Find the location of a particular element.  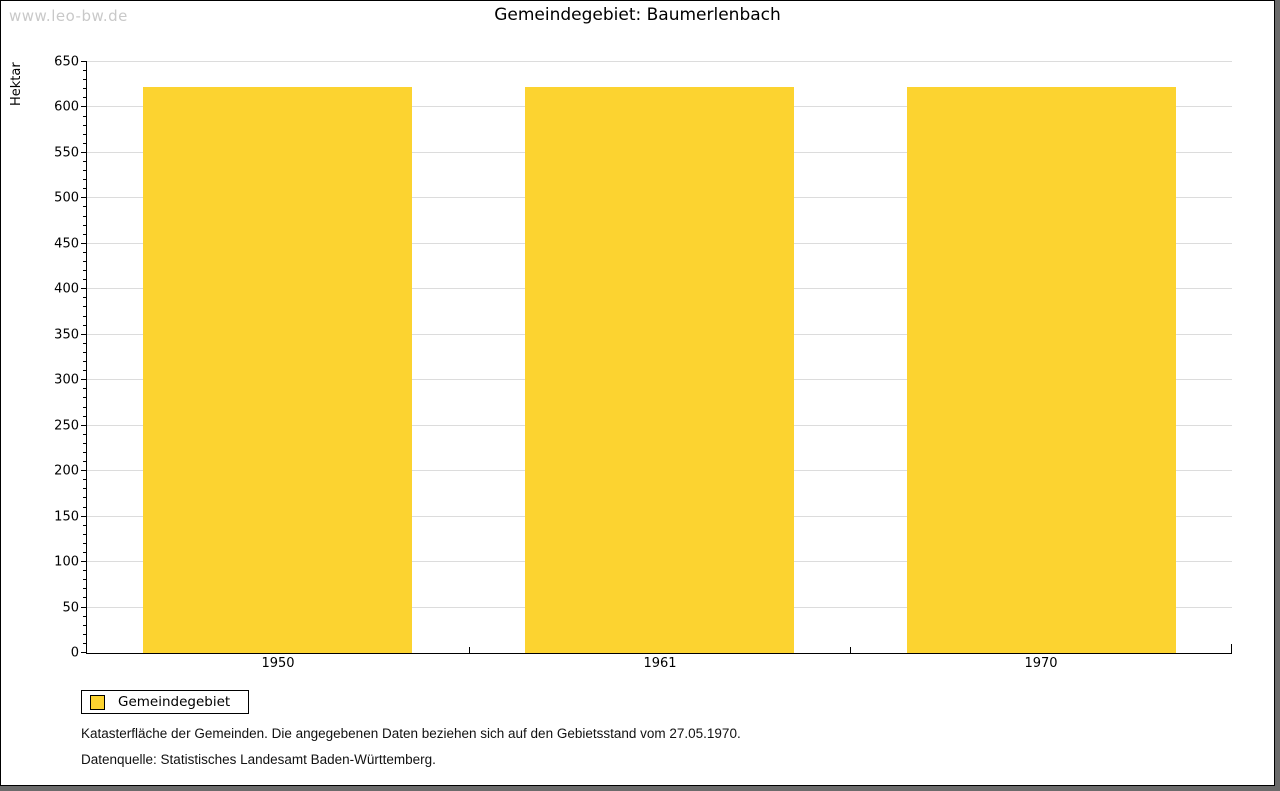

watermark: www.leo-bw.de is located at coordinates (68, 16).